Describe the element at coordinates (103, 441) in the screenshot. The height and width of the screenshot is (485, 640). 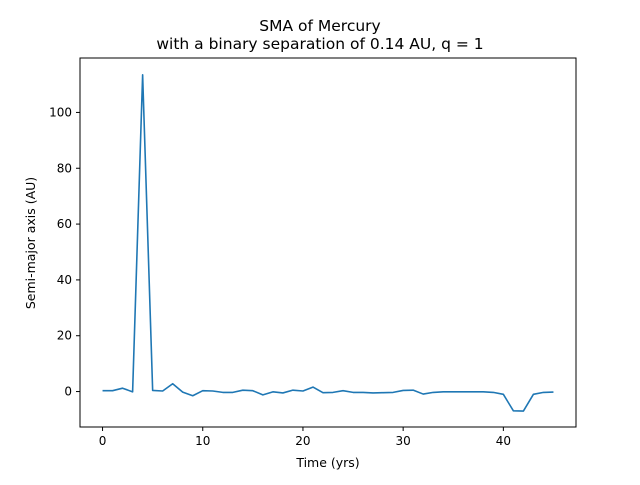
I see `x-tick-label: 0` at that location.